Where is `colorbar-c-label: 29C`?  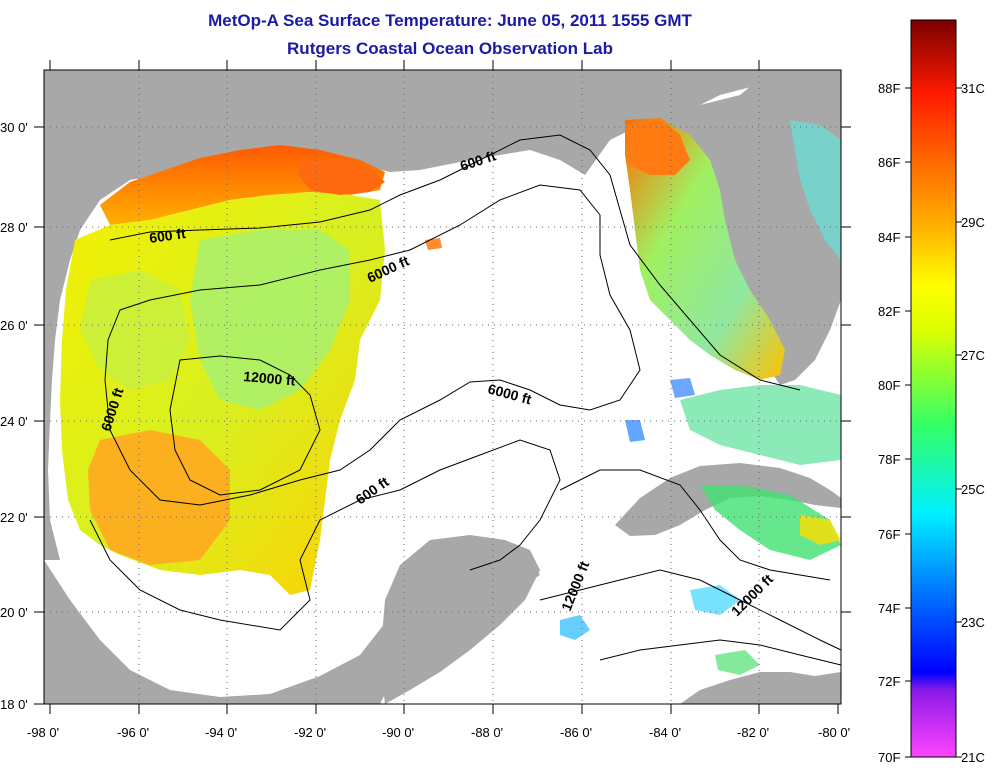 colorbar-c-label: 29C is located at coordinates (973, 222).